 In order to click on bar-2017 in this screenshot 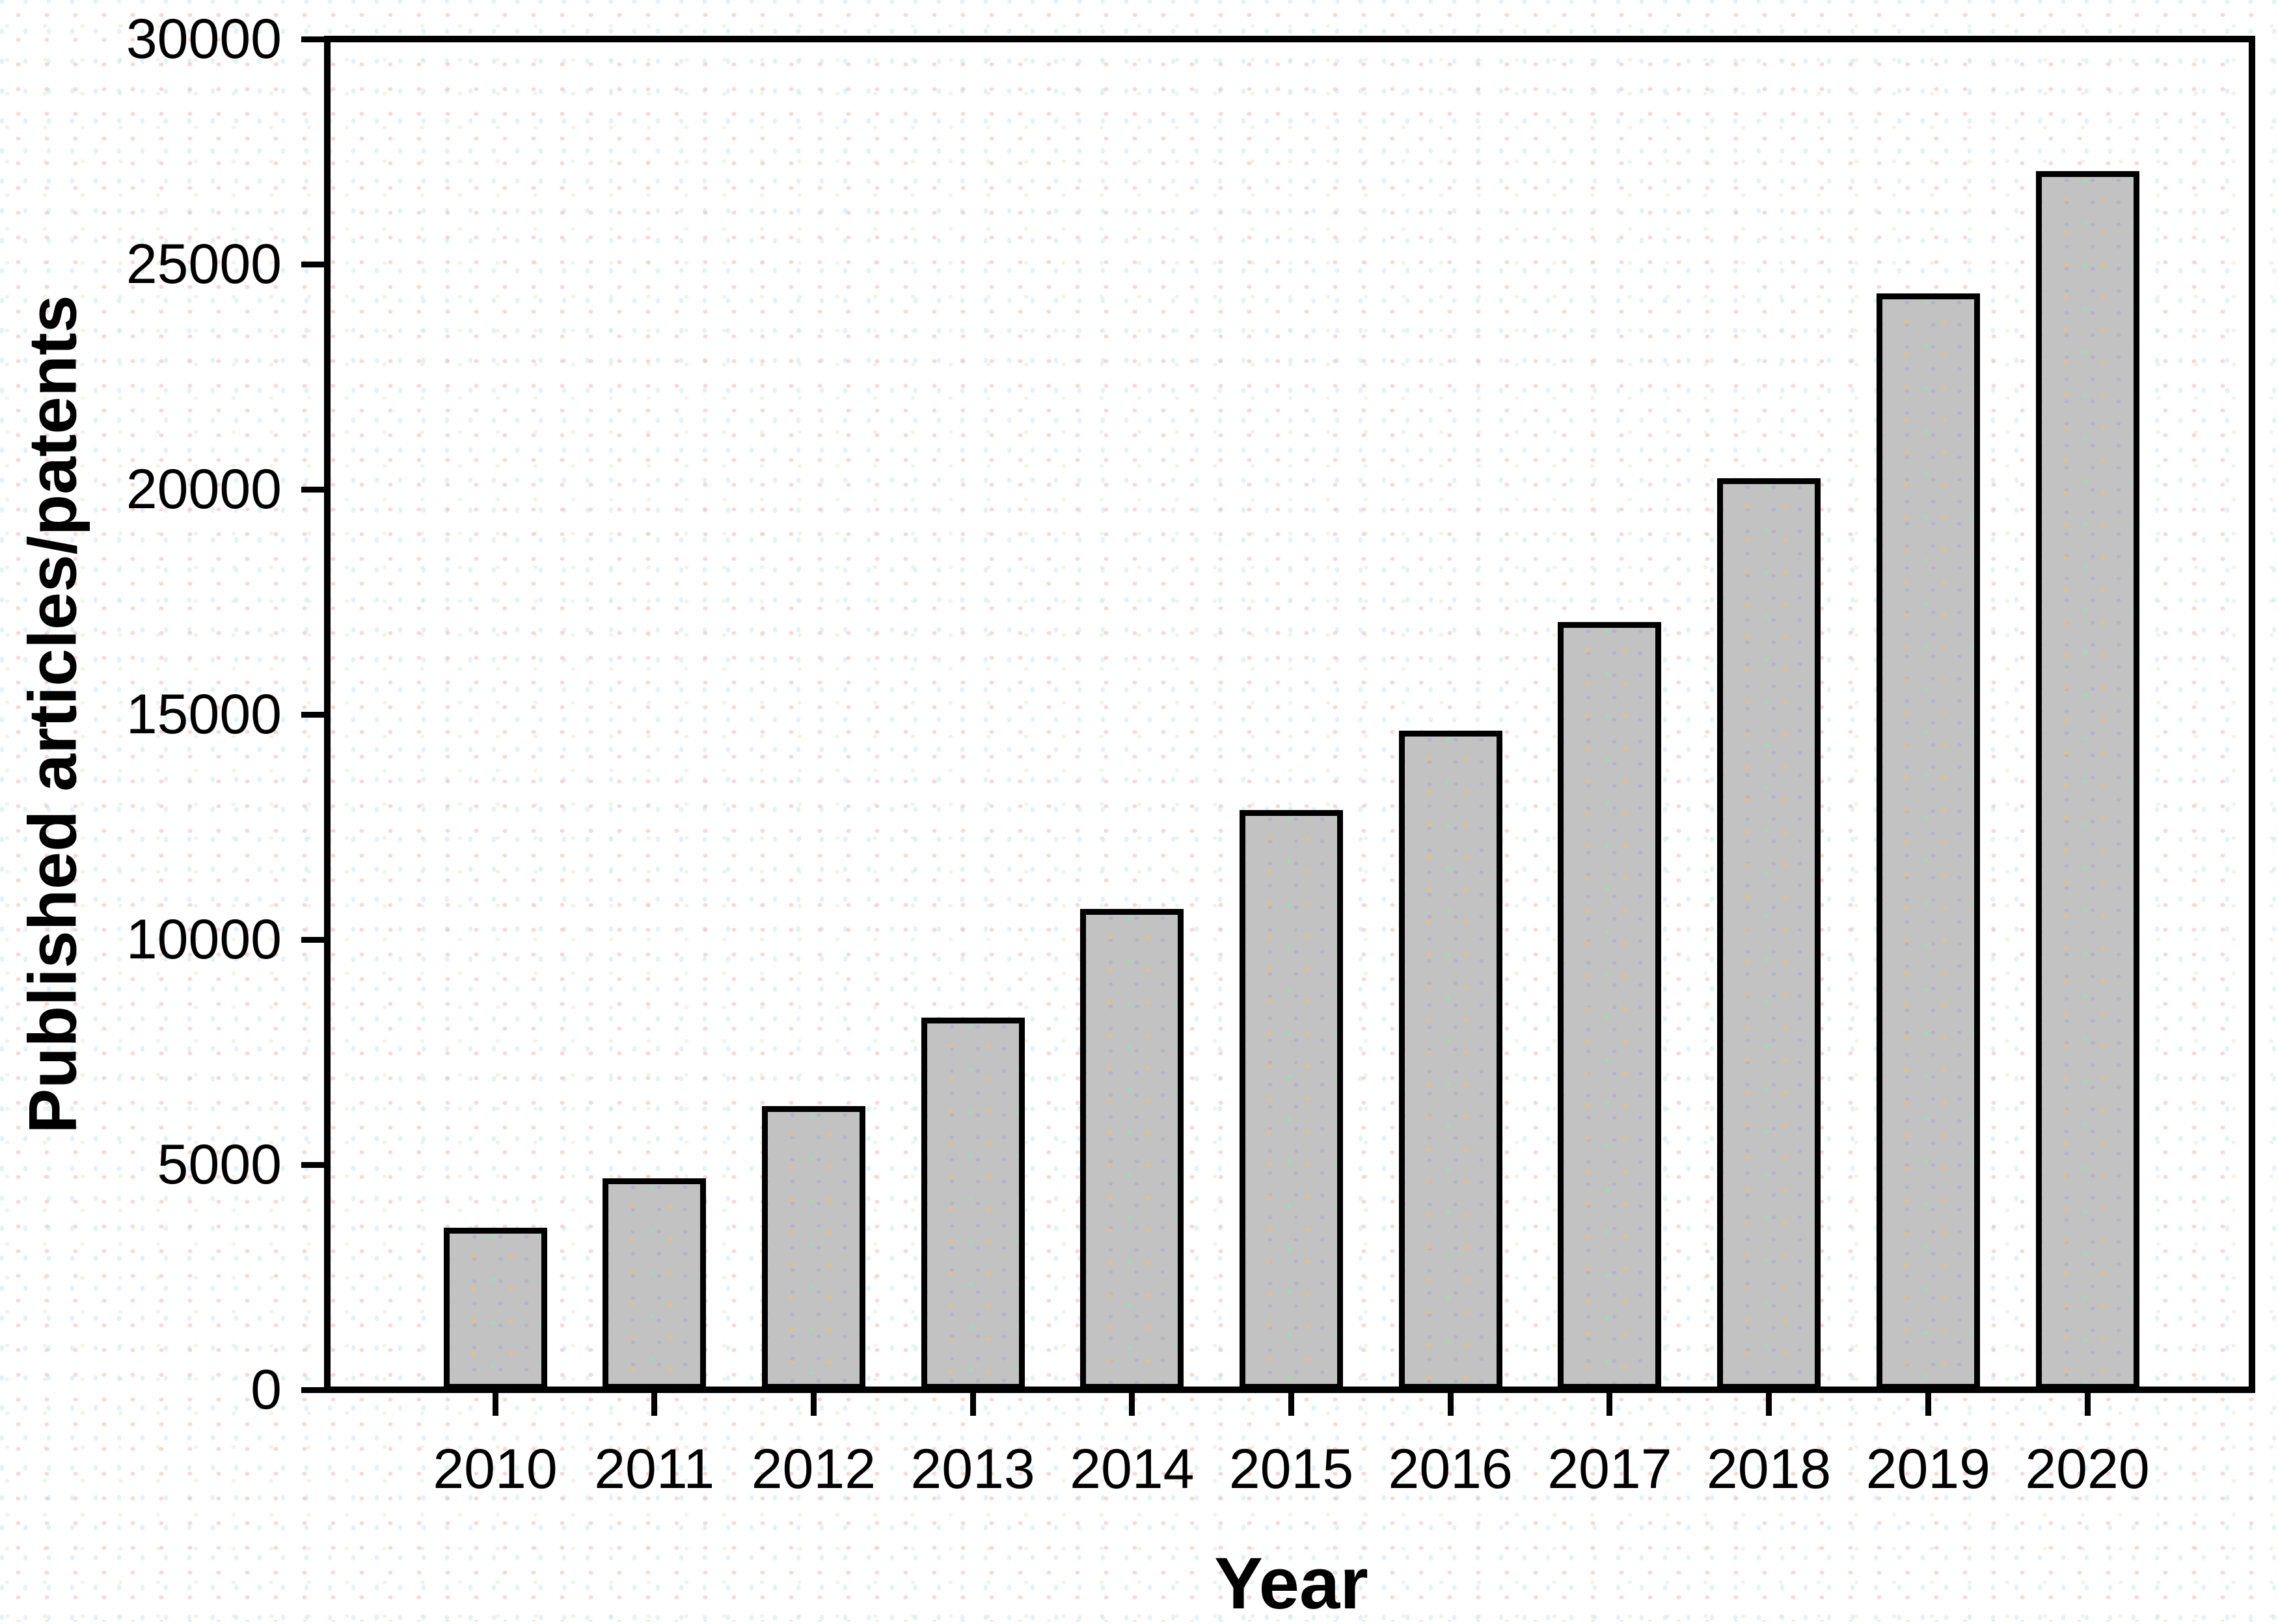, I will do `click(1610, 1006)`.